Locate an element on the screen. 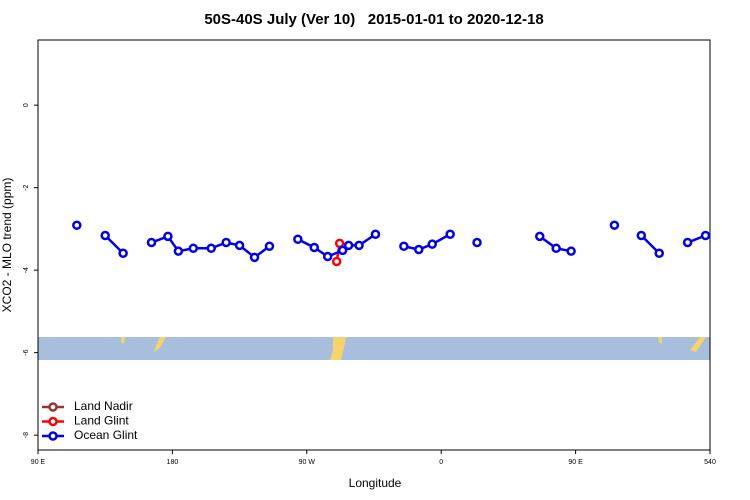 Image resolution: width=750 pixels, height=500 pixels. legend-label: Ocean Glint is located at coordinates (106, 435).